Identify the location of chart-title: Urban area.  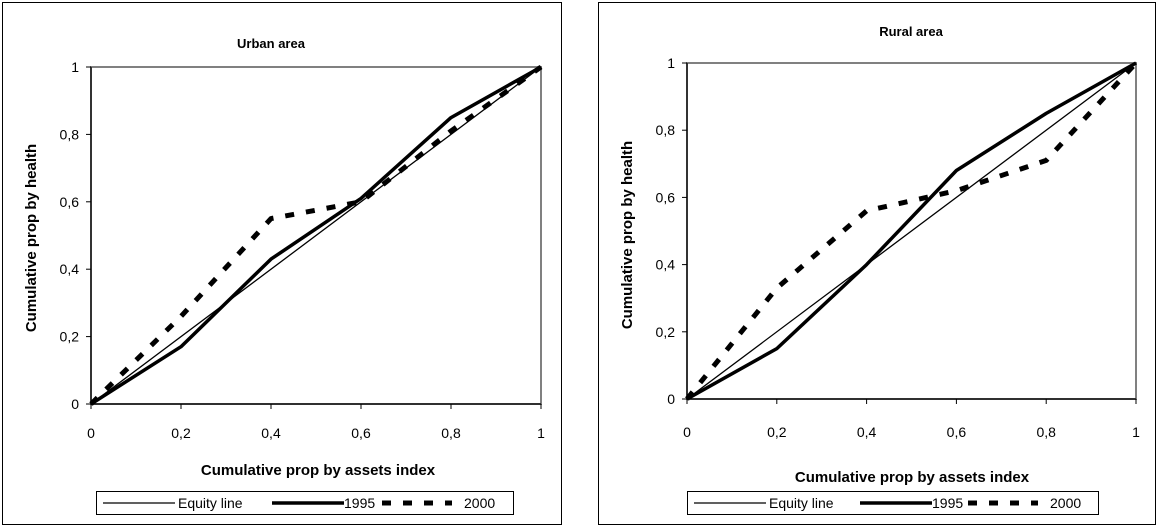
(271, 43).